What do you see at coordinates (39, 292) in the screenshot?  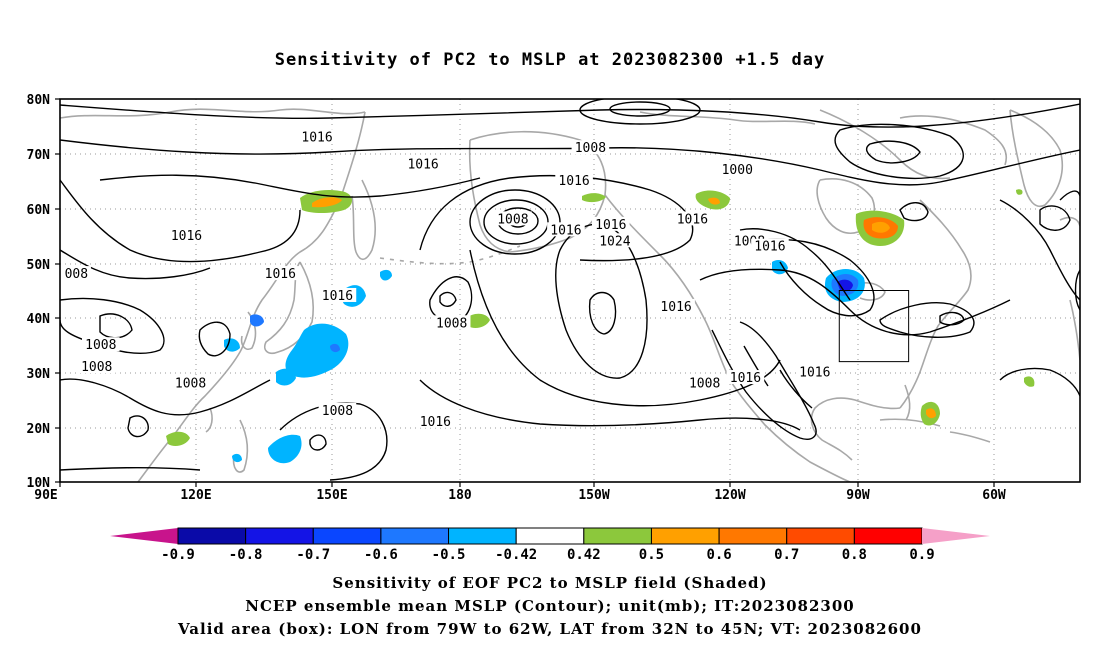 I see `lat-labels: 80N 70N 60N 50N 40N 30N 20N 10N` at bounding box center [39, 292].